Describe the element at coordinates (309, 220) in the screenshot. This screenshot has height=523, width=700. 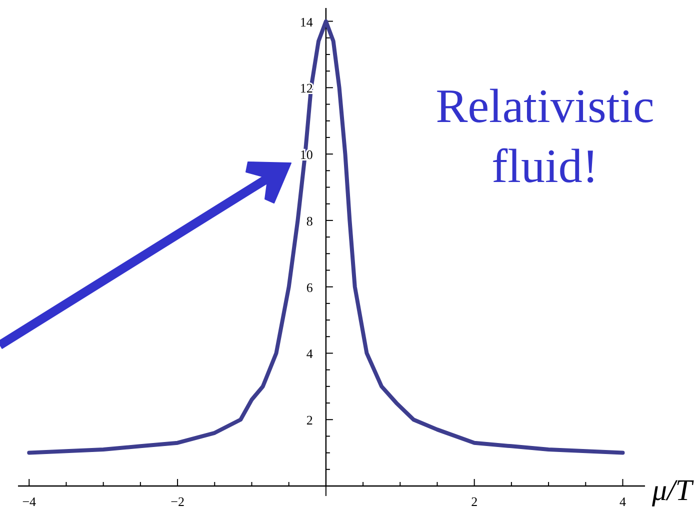
I see `y-tick-label: 8` at that location.